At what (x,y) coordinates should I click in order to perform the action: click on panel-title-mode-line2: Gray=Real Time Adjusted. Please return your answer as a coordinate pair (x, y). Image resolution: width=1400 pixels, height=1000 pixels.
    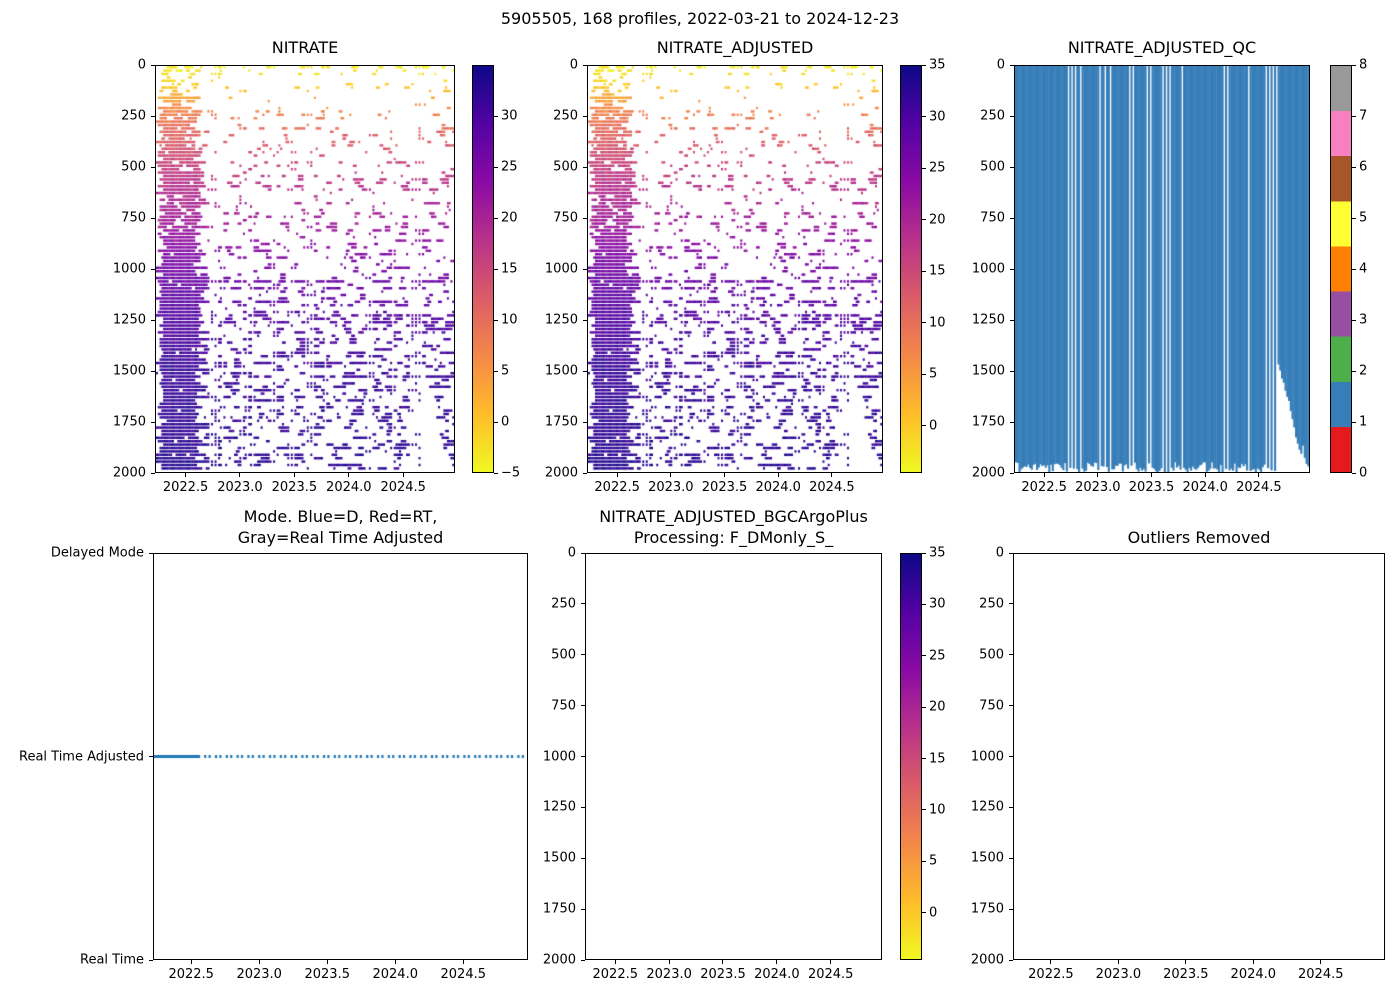
    Looking at the image, I should click on (340, 537).